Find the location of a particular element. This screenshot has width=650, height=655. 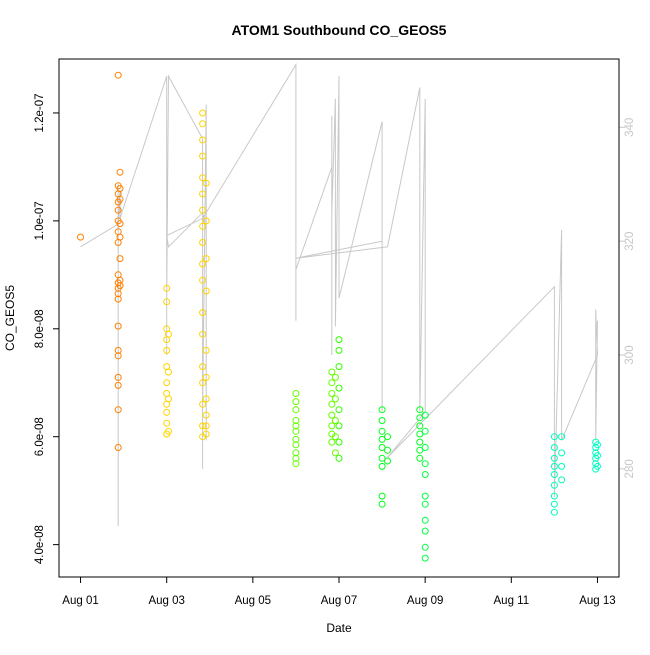

x-tick-label: Aug 07 is located at coordinates (339, 601).